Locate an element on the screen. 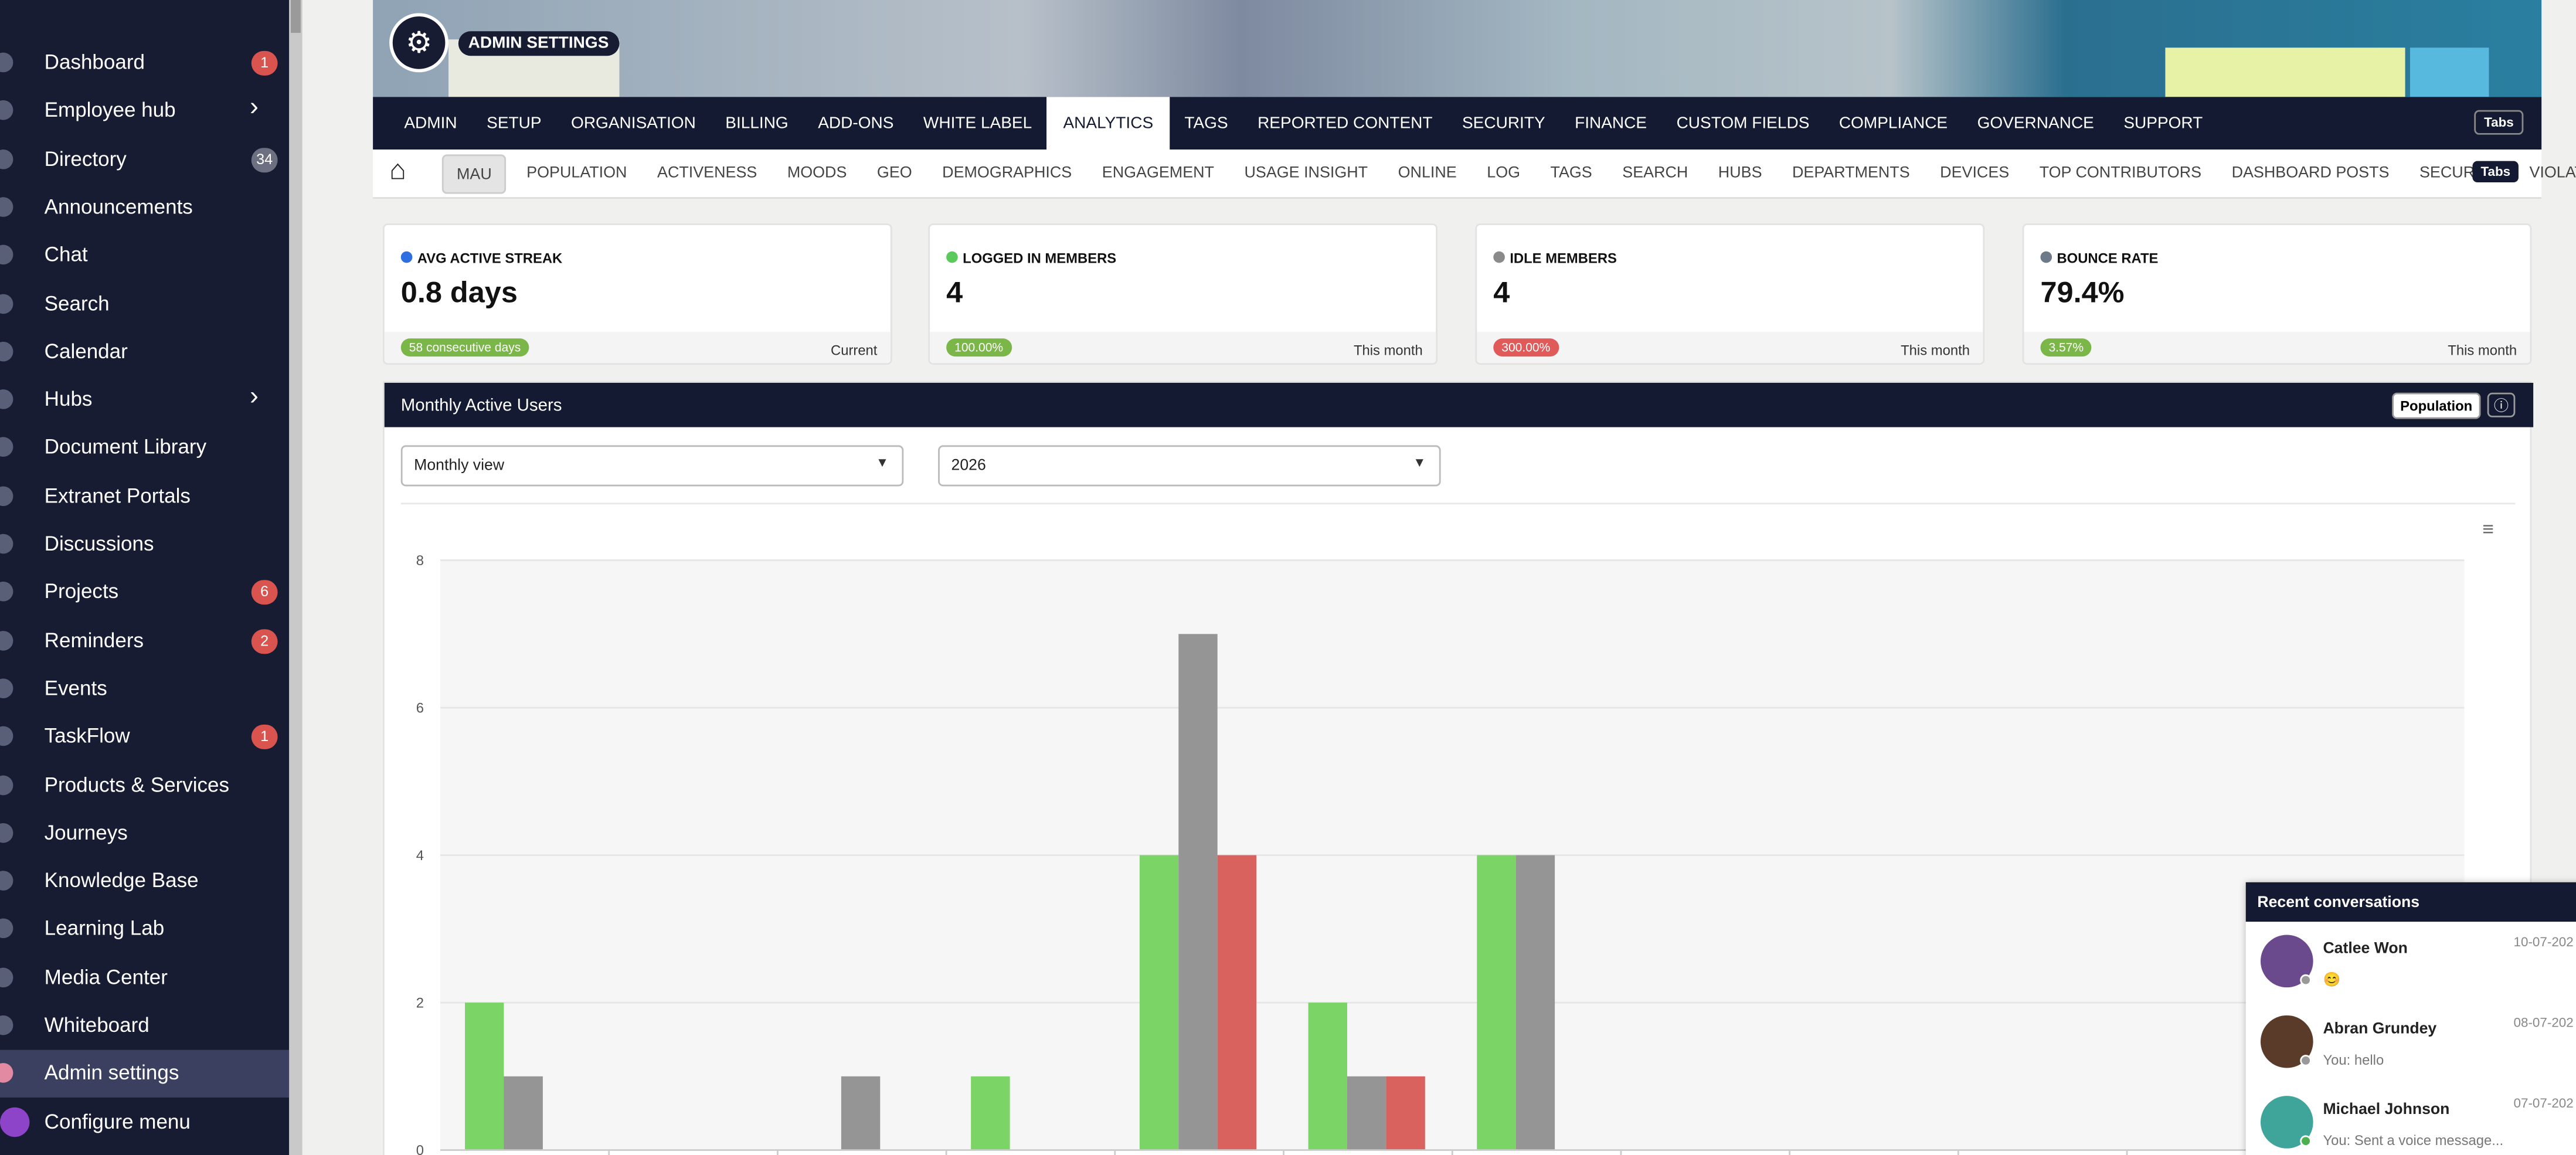 The height and width of the screenshot is (1155, 2576). nav-tab: WHITE LABEL is located at coordinates (978, 124).